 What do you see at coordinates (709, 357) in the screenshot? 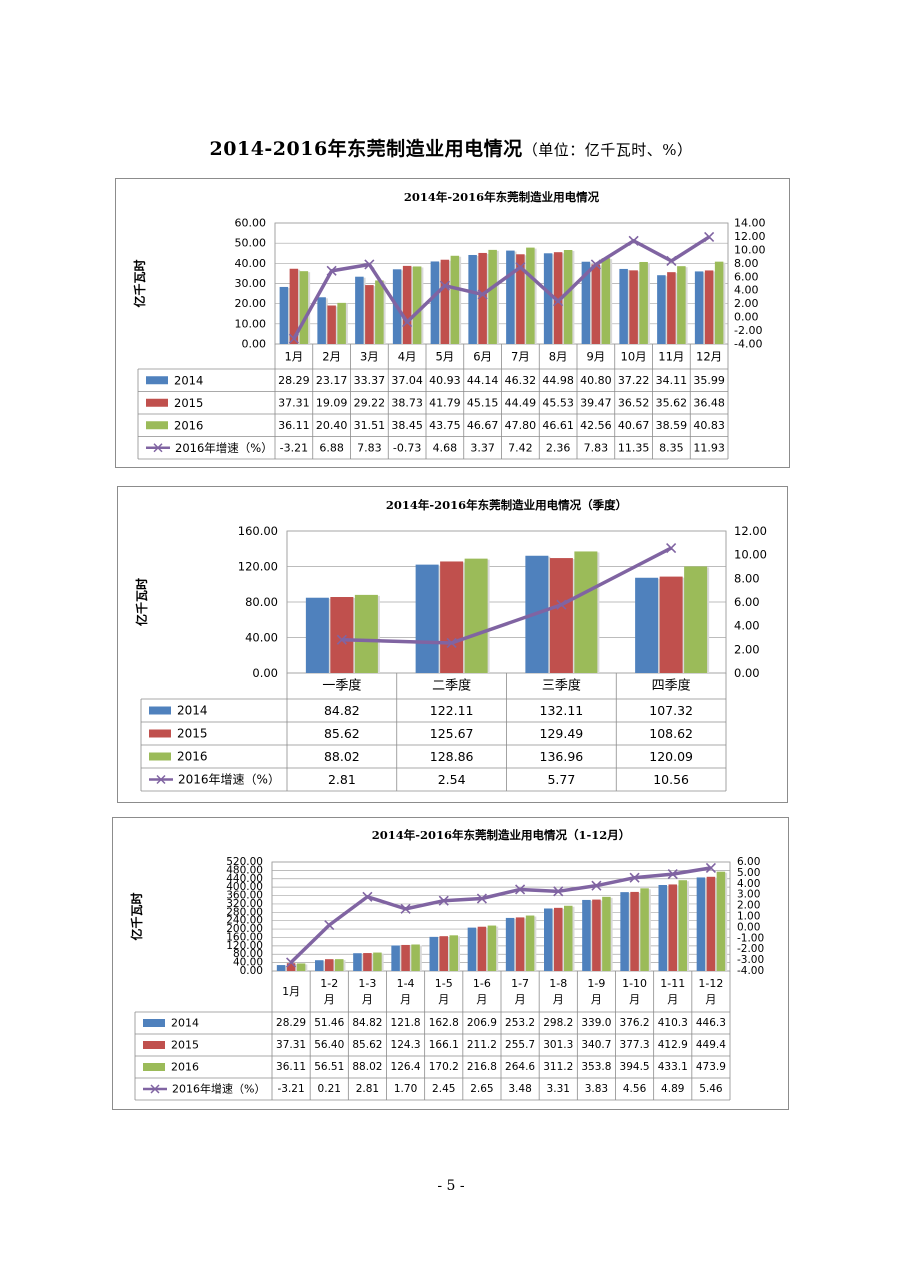
I see `category-label: 12月` at bounding box center [709, 357].